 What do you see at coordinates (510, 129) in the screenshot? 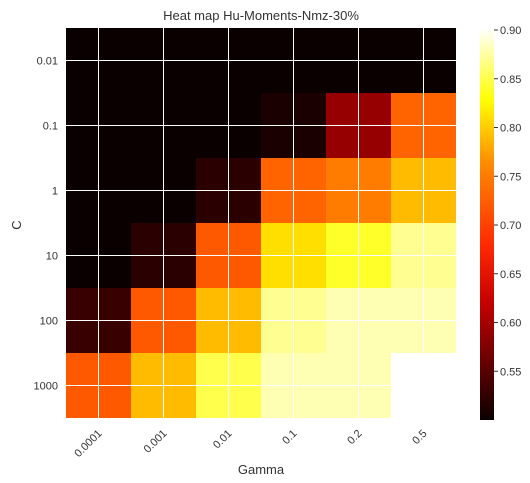
I see `colorbar-tick-label-5: 0.80` at bounding box center [510, 129].